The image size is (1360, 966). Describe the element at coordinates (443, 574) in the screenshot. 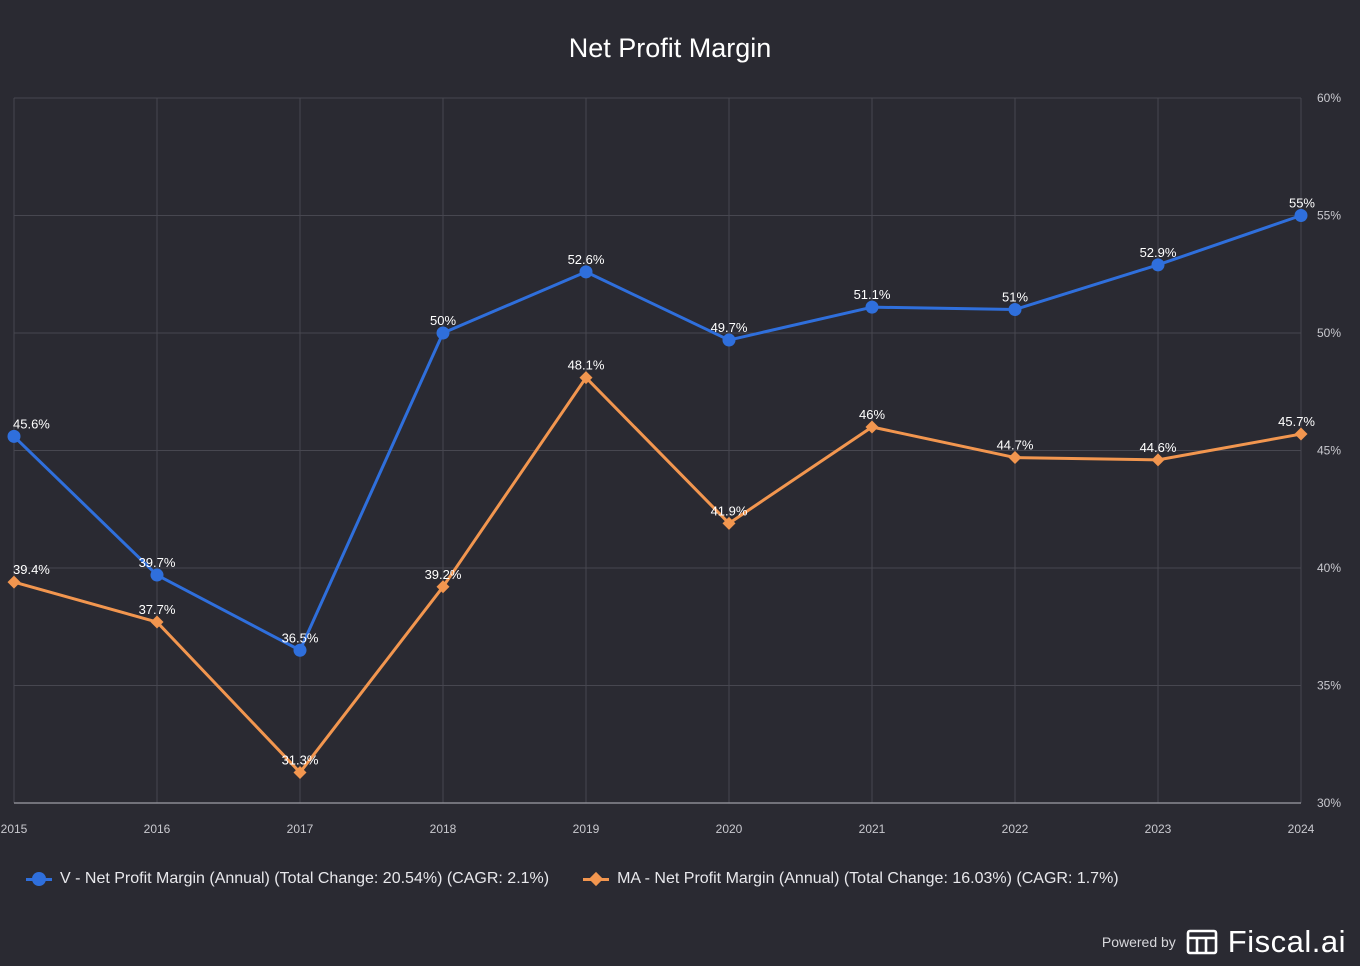

I see `data-label: 39.2%` at that location.